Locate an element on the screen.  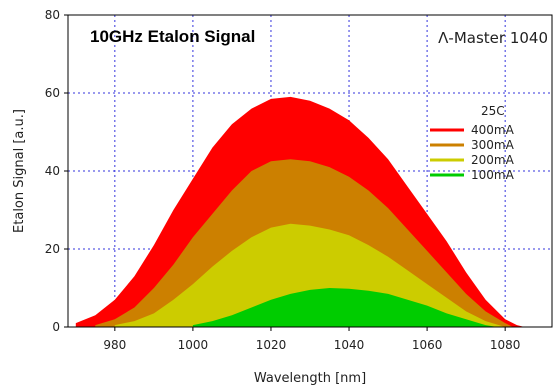
legend-label: 100mA is located at coordinates (493, 175).